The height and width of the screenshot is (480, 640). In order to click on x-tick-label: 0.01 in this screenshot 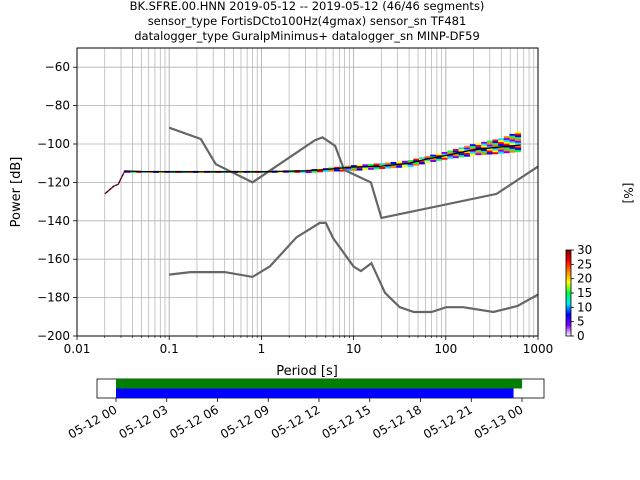, I will do `click(77, 349)`.